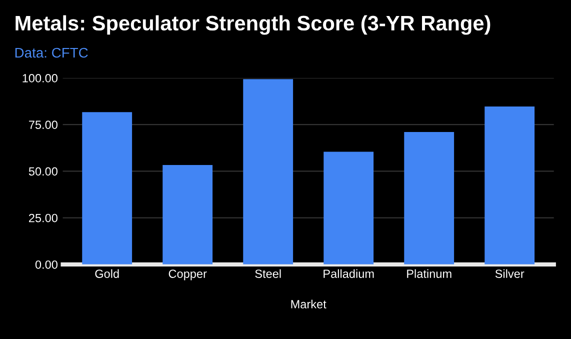  What do you see at coordinates (268, 273) in the screenshot?
I see `x-tick-label: Steel` at bounding box center [268, 273].